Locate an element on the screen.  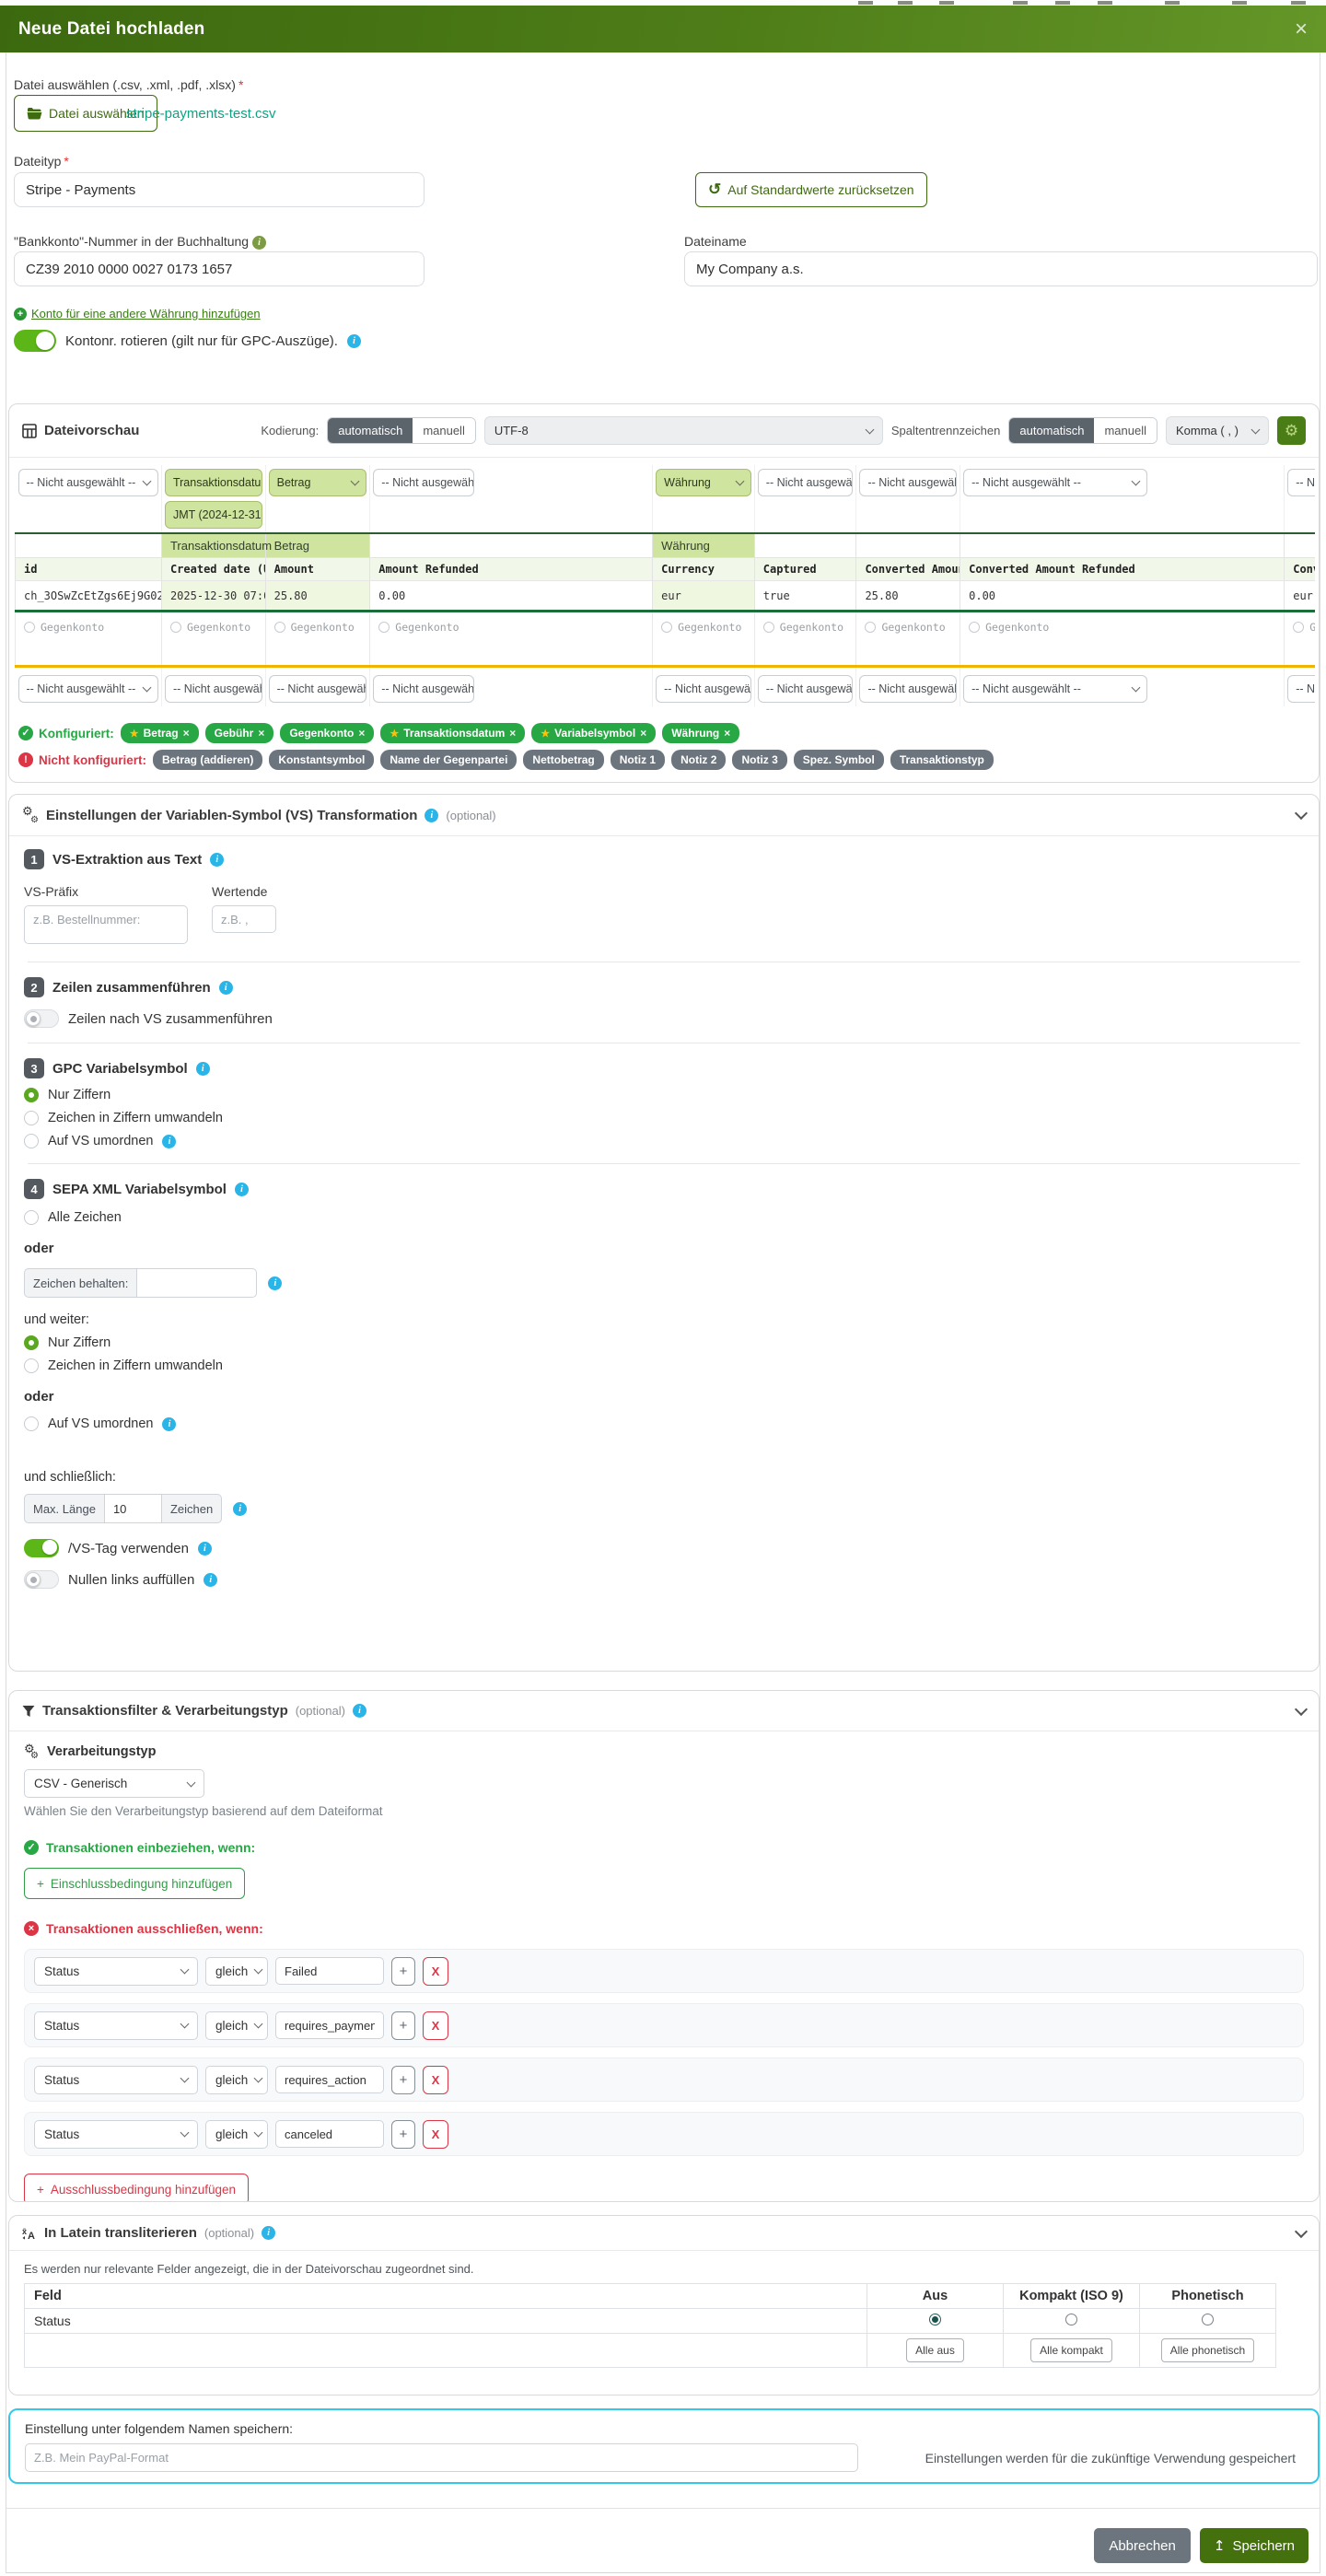
vs-value-end-input is located at coordinates (244, 919).